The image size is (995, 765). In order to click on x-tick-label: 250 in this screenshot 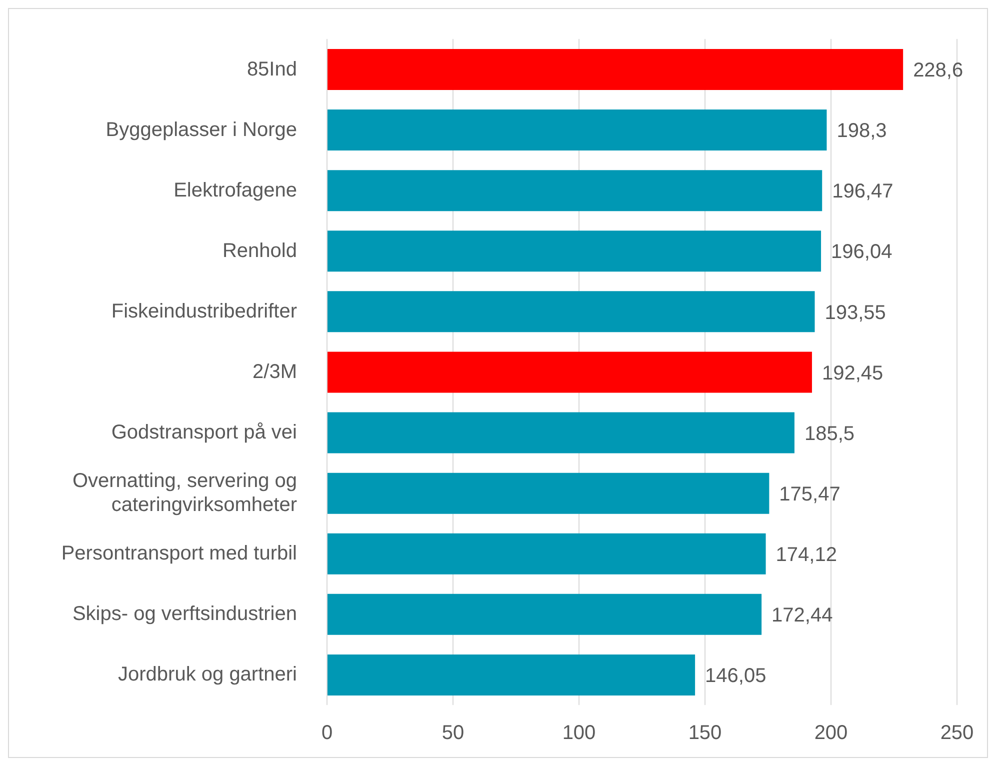, I will do `click(957, 733)`.